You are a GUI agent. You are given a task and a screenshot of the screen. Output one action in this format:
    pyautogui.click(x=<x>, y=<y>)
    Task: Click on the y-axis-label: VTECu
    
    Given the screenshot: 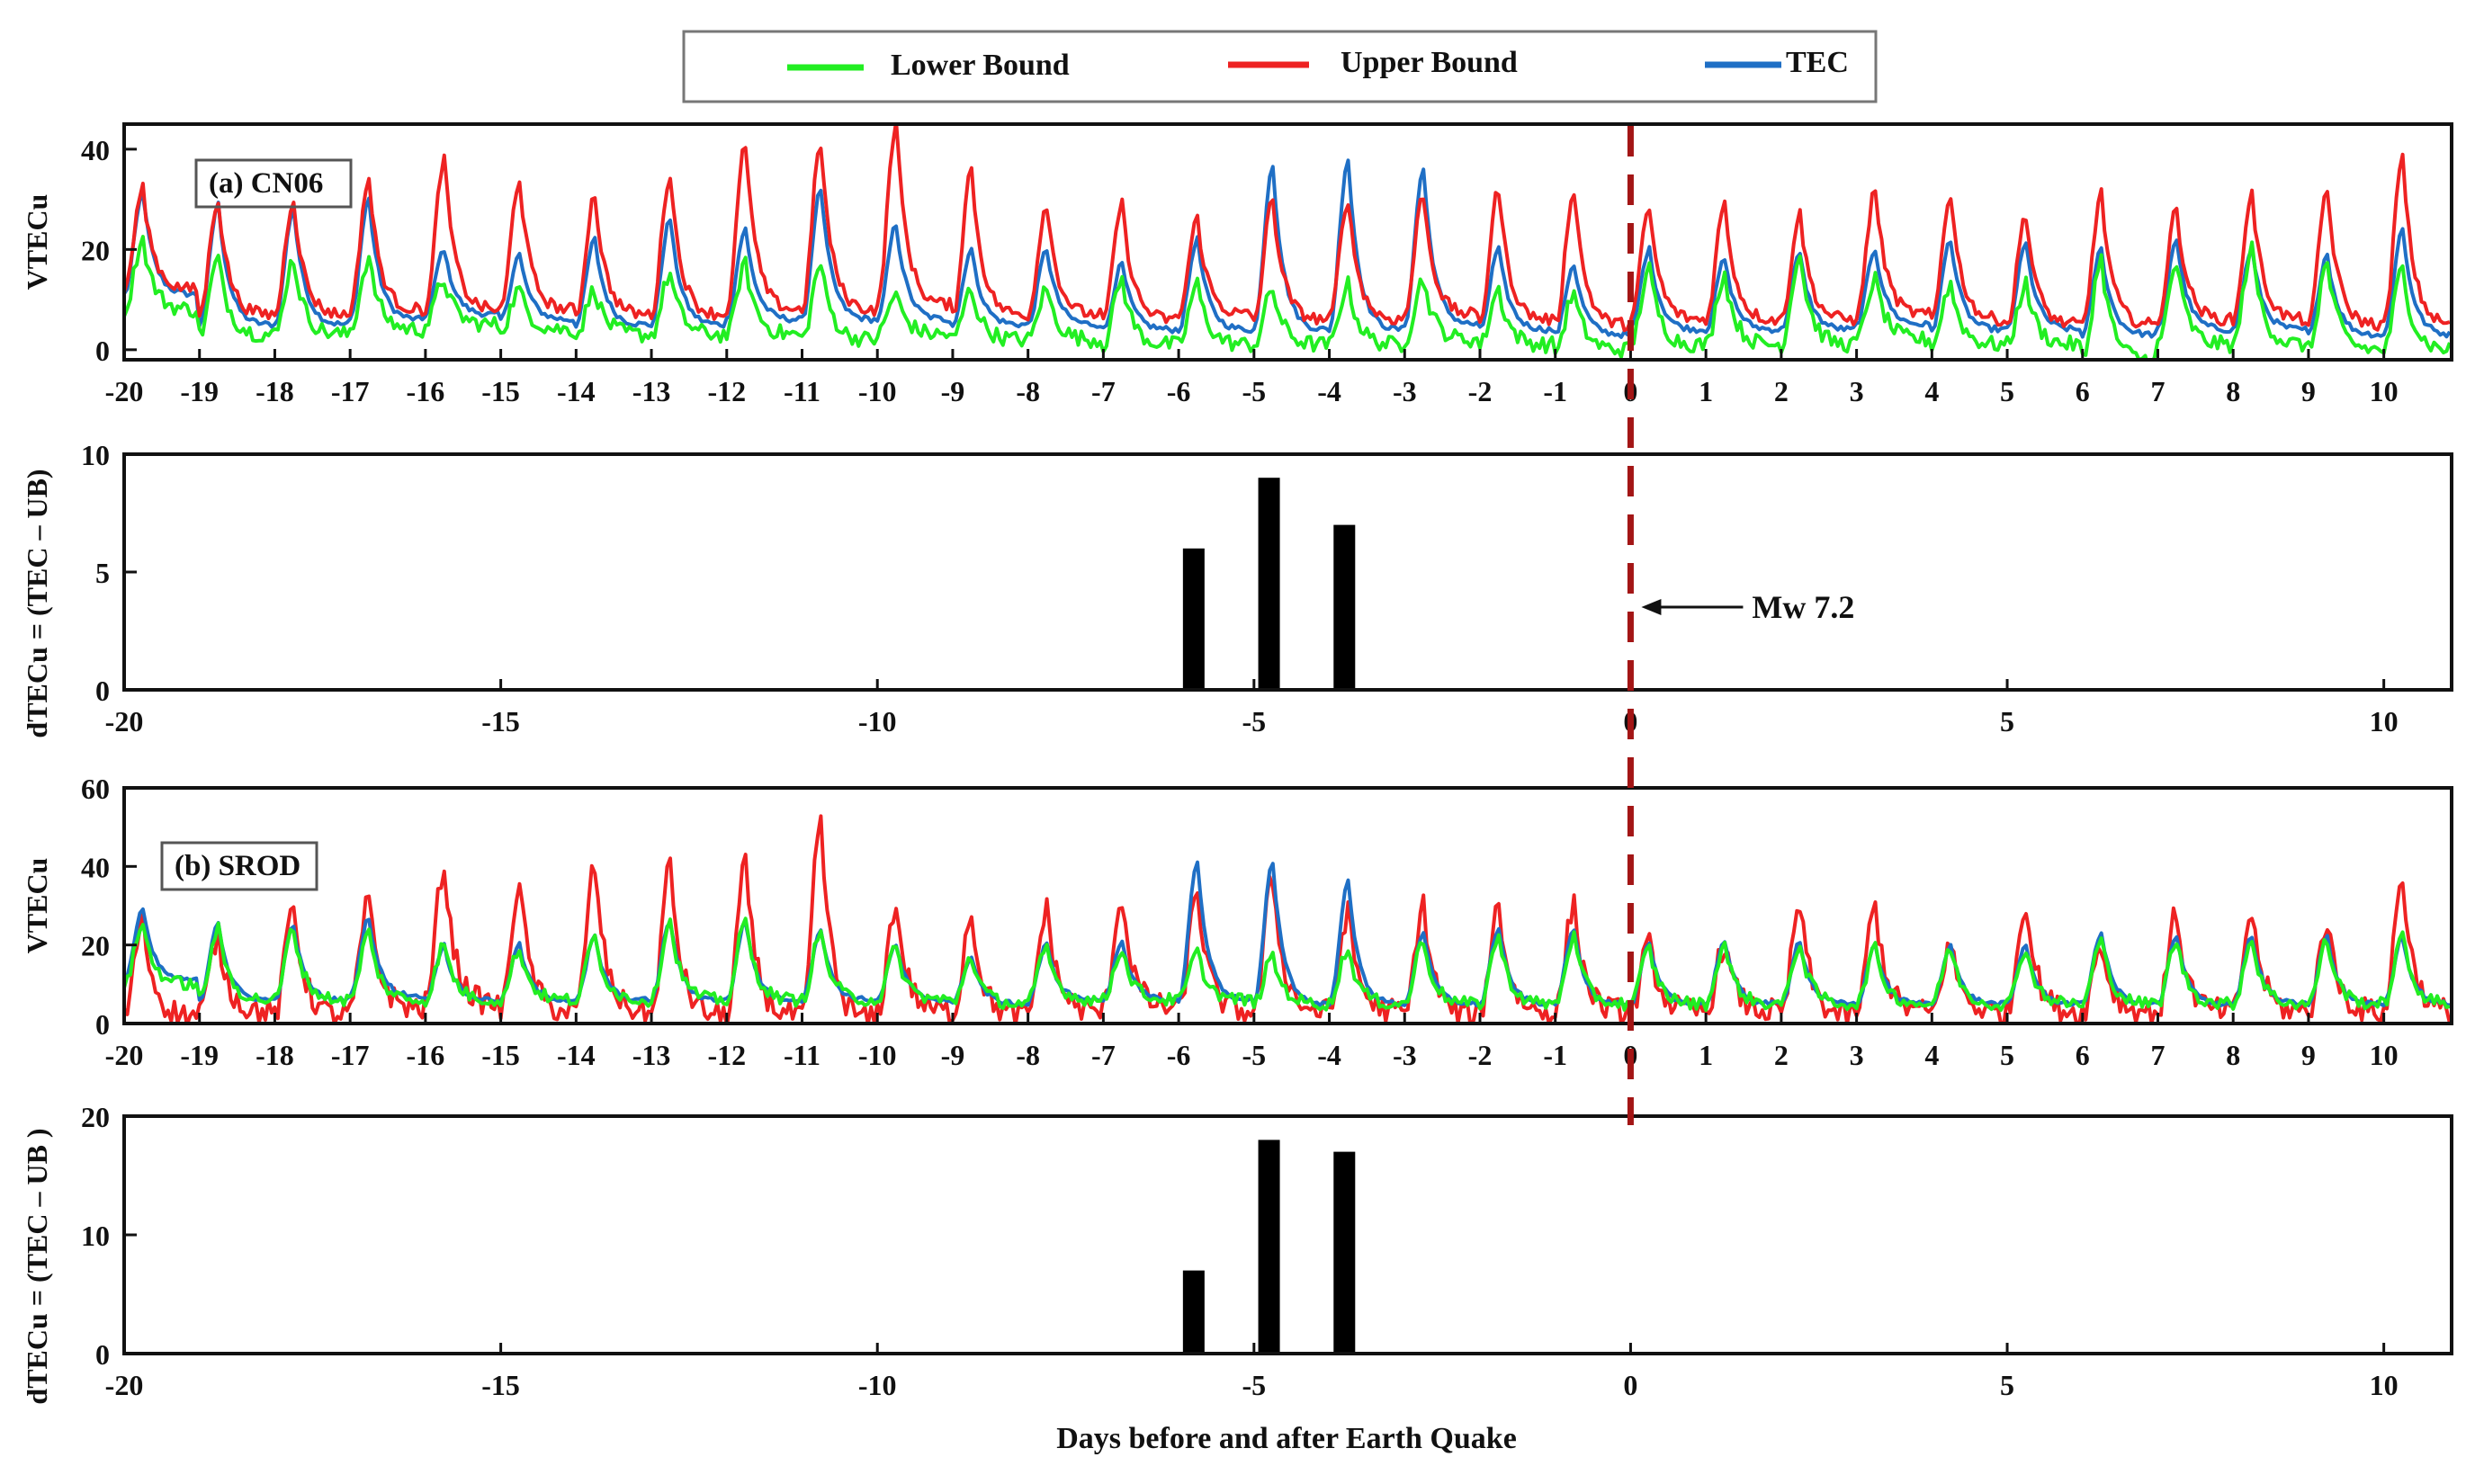 What is the action you would take?
    pyautogui.click(x=37, y=242)
    